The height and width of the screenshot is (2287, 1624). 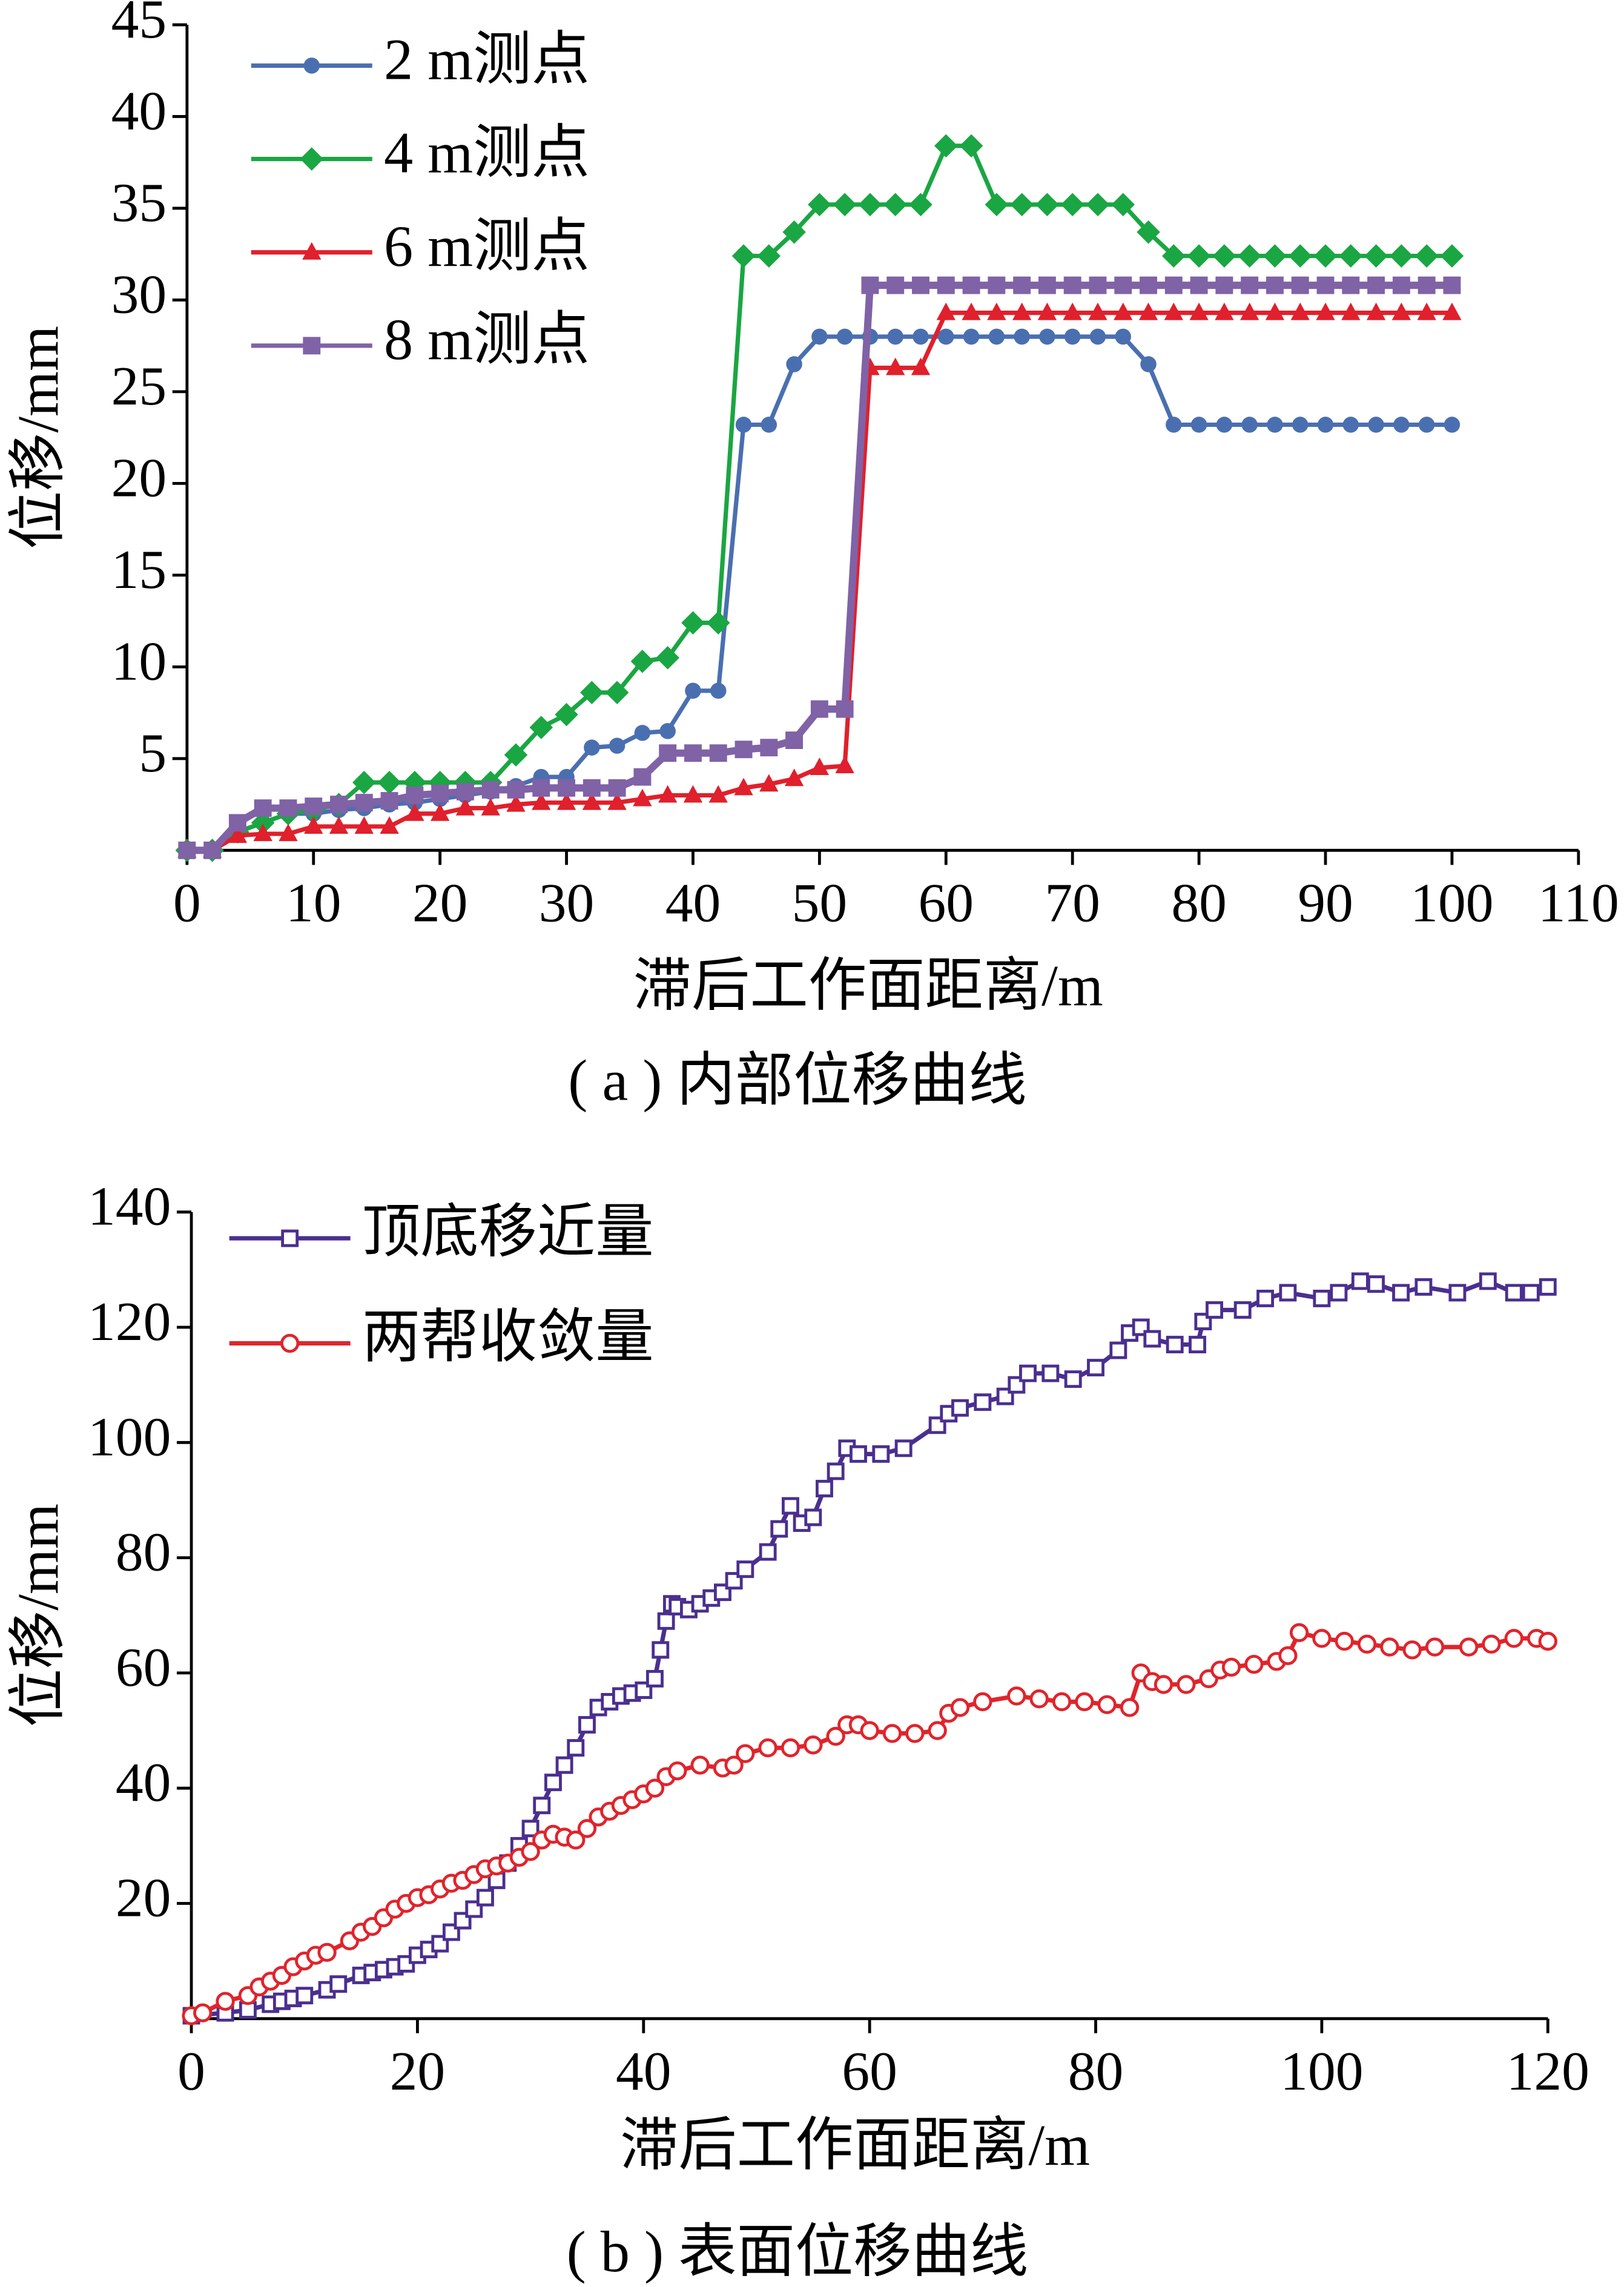 I want to click on x-tick-label: 30, so click(x=567, y=903).